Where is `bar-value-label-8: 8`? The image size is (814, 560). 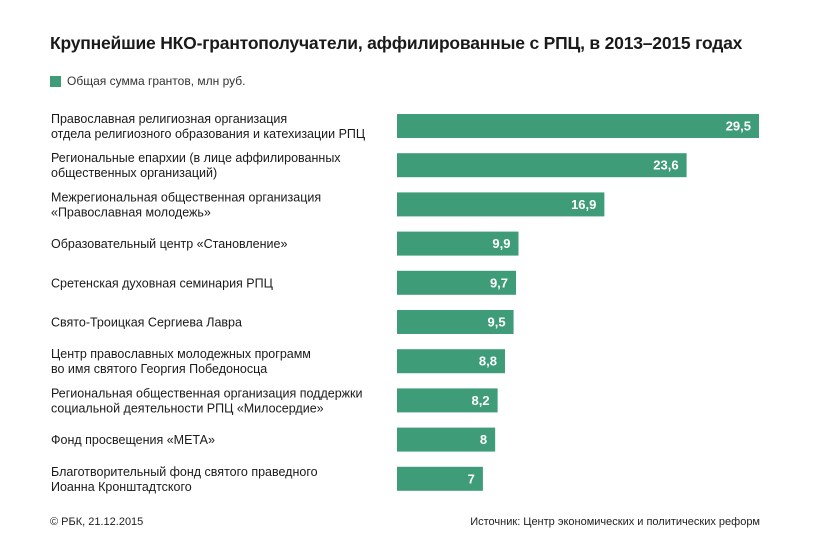 bar-value-label-8: 8 is located at coordinates (483, 439).